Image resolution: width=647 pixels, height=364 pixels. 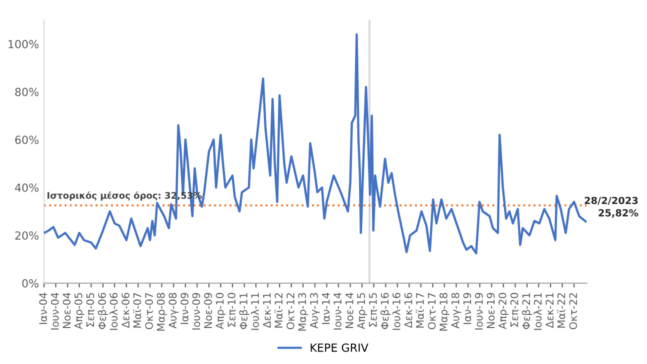 I want to click on x-tick-label: Οκτ-12, so click(x=290, y=311).